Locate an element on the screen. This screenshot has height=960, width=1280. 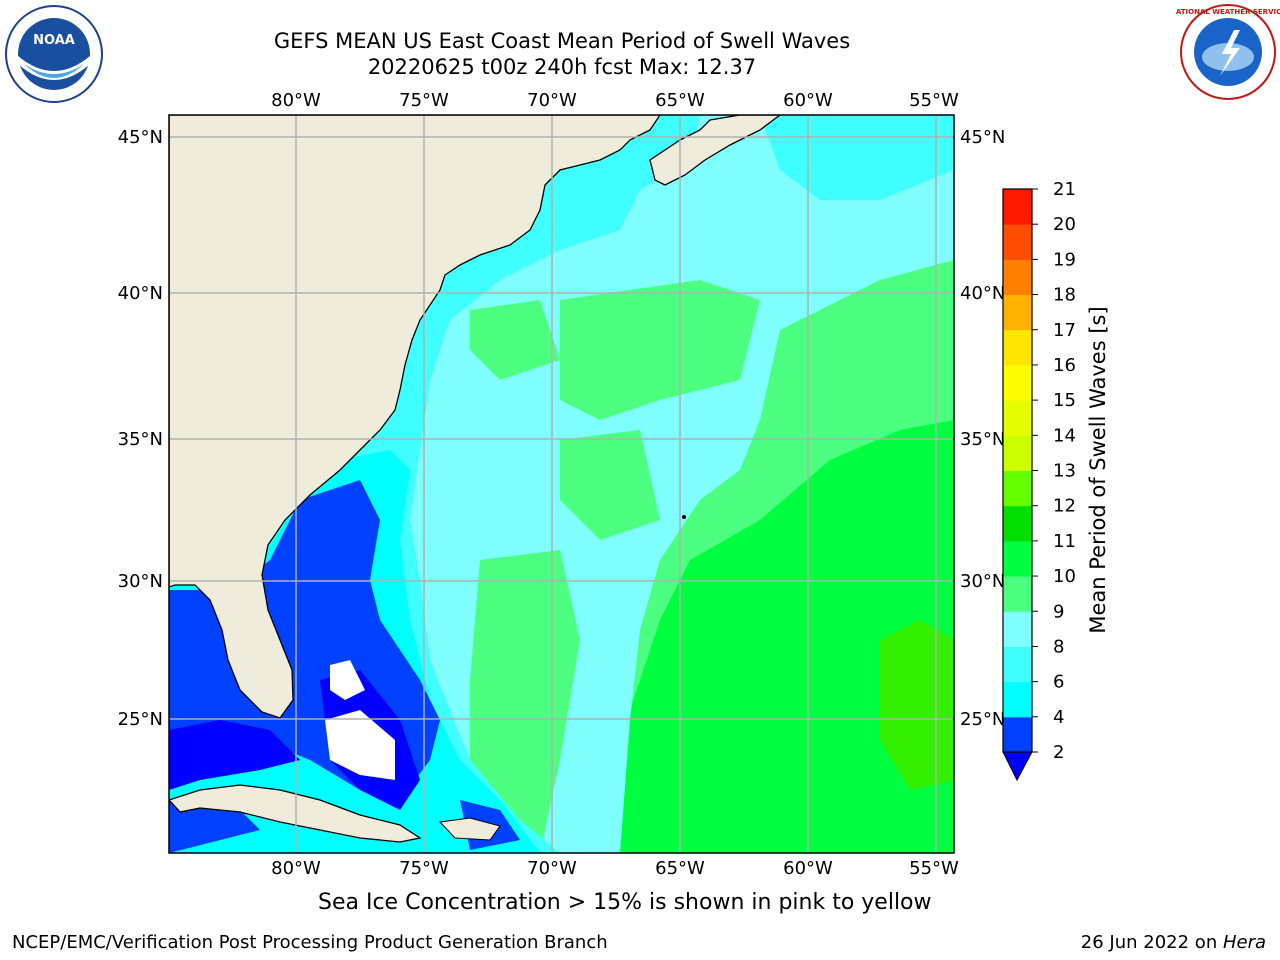
lon-label-bottom: 75°W is located at coordinates (424, 868).